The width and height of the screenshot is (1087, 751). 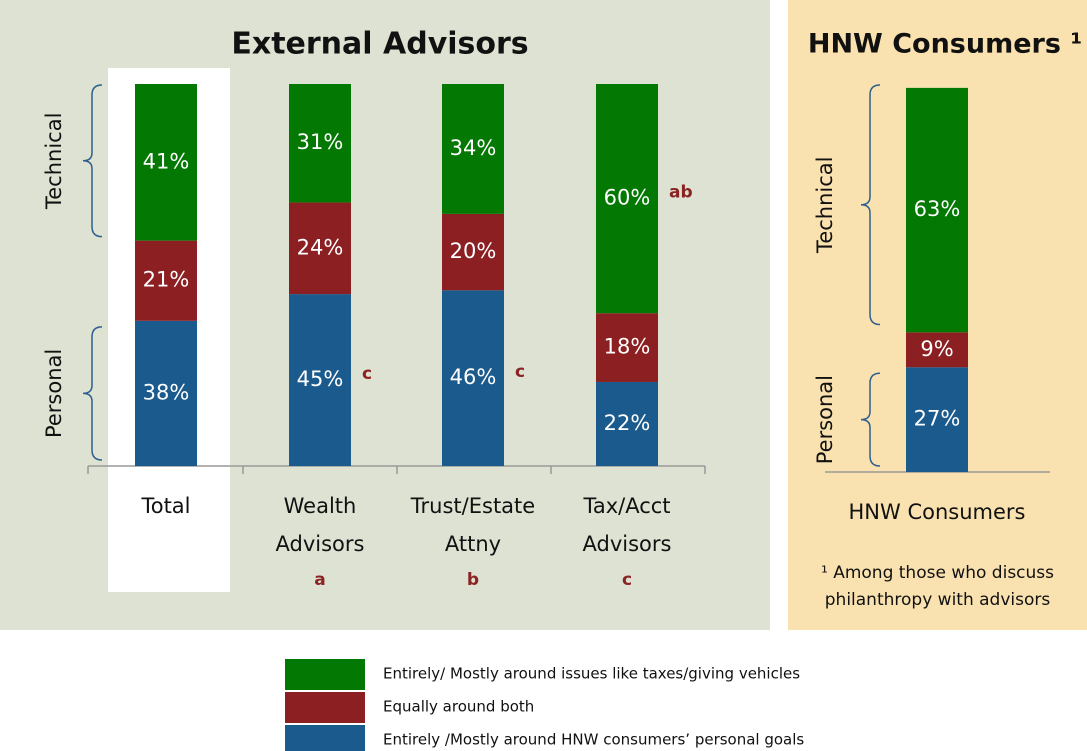 I want to click on category-label: Wealth Advisors, so click(x=320, y=525).